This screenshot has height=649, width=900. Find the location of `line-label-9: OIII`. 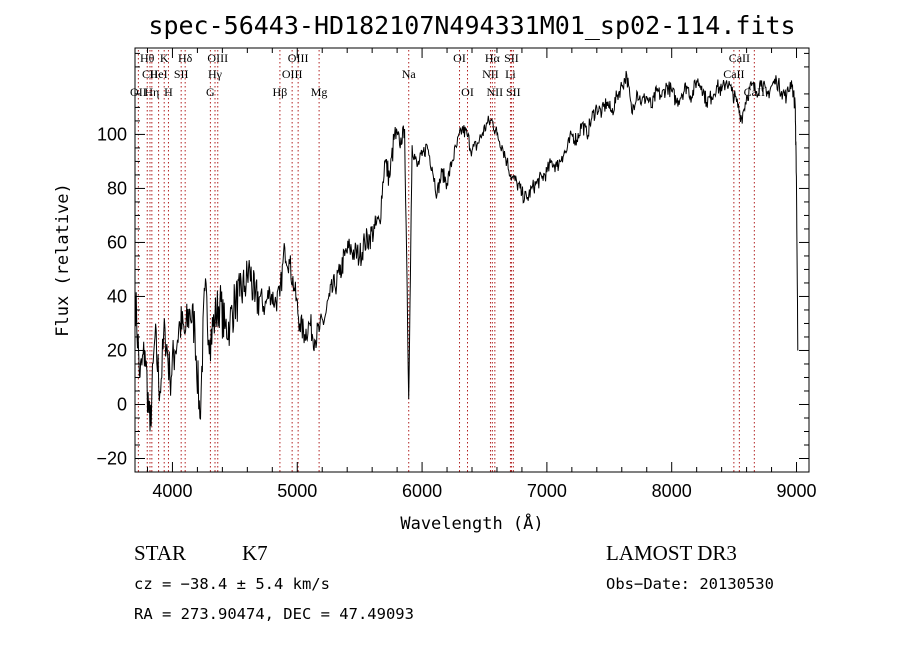

line-label-9: OIII is located at coordinates (217, 58).